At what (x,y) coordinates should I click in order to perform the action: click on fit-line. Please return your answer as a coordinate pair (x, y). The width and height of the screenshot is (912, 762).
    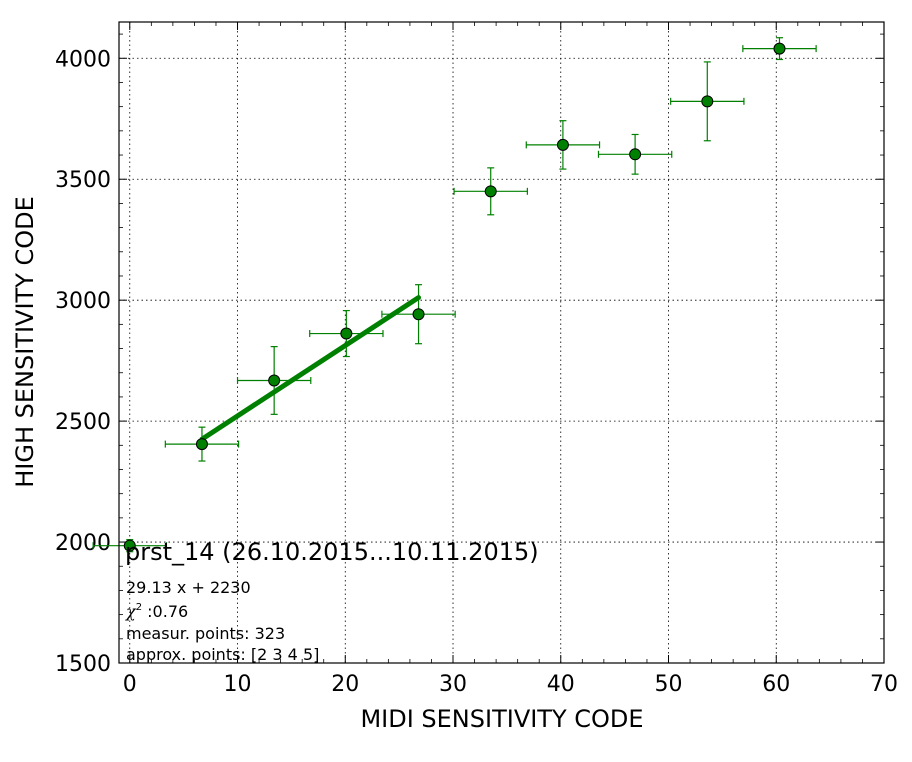
    Looking at the image, I should click on (310, 368).